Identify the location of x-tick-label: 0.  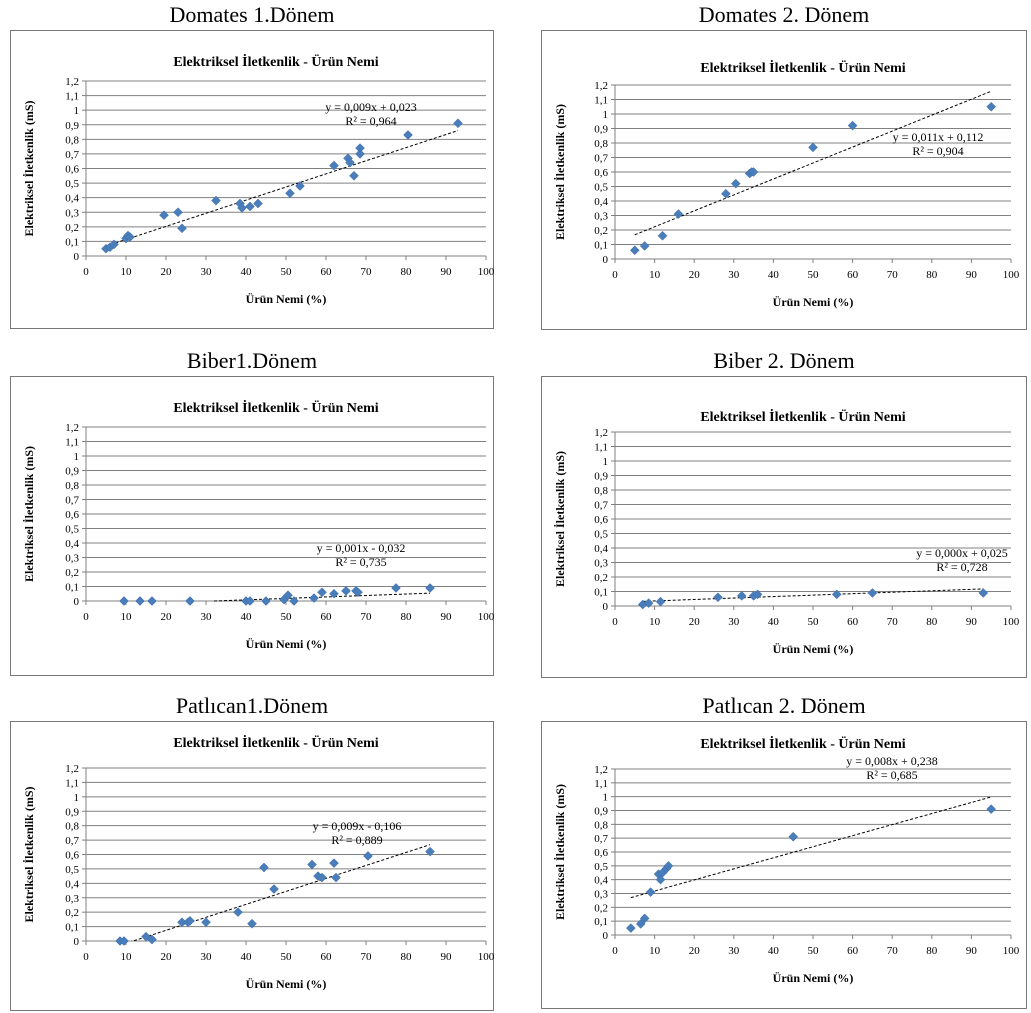
(86, 957).